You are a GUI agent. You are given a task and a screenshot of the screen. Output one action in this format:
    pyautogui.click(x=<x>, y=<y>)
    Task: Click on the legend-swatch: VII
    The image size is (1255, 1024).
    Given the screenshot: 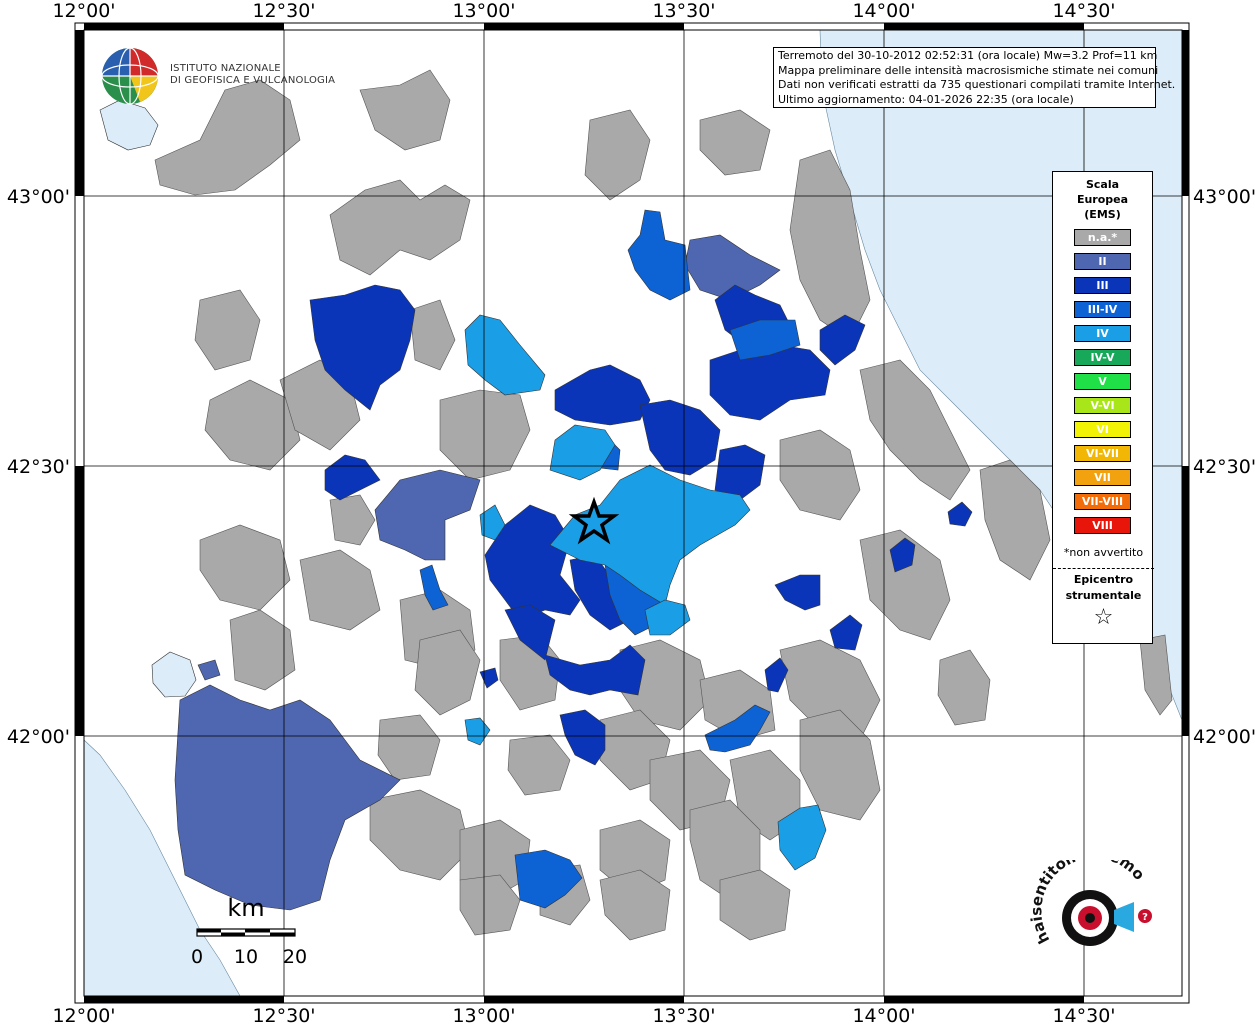 What is the action you would take?
    pyautogui.click(x=1102, y=477)
    